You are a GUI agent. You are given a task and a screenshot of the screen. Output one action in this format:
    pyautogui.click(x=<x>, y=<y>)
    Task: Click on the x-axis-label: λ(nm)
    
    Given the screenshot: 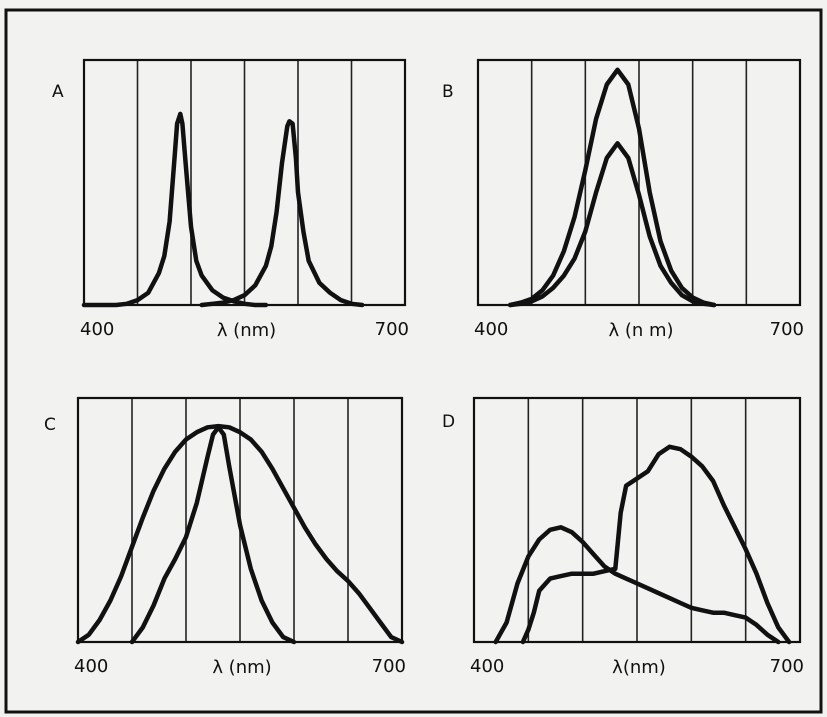 What is the action you would take?
    pyautogui.click(x=639, y=667)
    